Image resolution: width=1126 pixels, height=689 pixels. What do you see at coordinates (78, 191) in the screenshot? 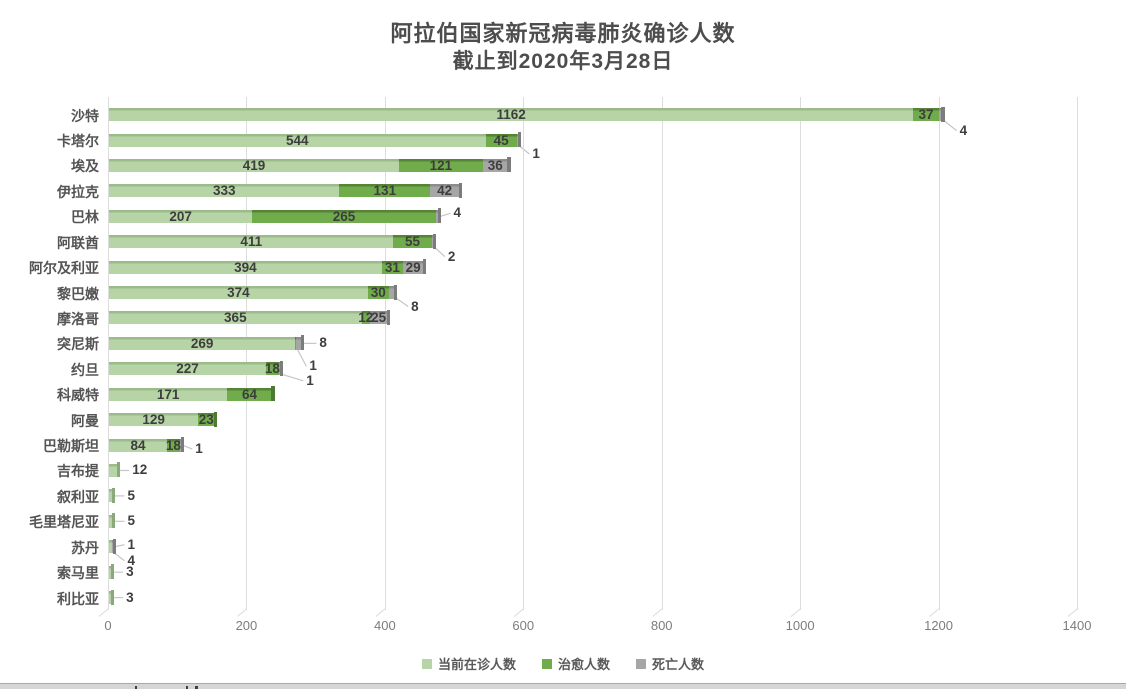
I see `country-label: 伊拉克` at bounding box center [78, 191].